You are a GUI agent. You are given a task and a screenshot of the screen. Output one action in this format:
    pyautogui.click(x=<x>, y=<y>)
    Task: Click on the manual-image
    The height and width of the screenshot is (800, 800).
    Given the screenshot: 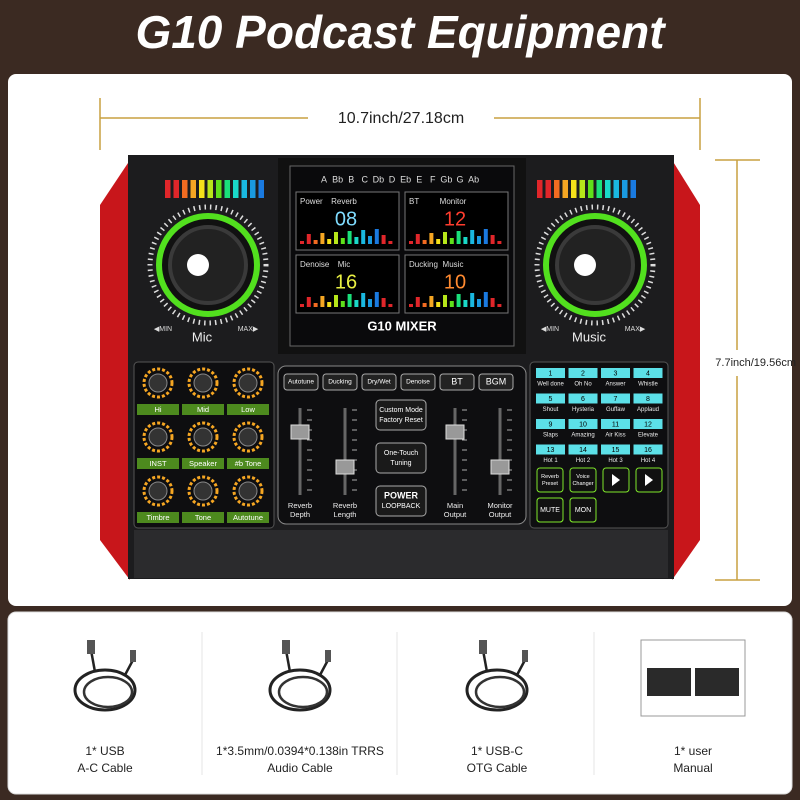 What is the action you would take?
    pyautogui.click(x=717, y=682)
    